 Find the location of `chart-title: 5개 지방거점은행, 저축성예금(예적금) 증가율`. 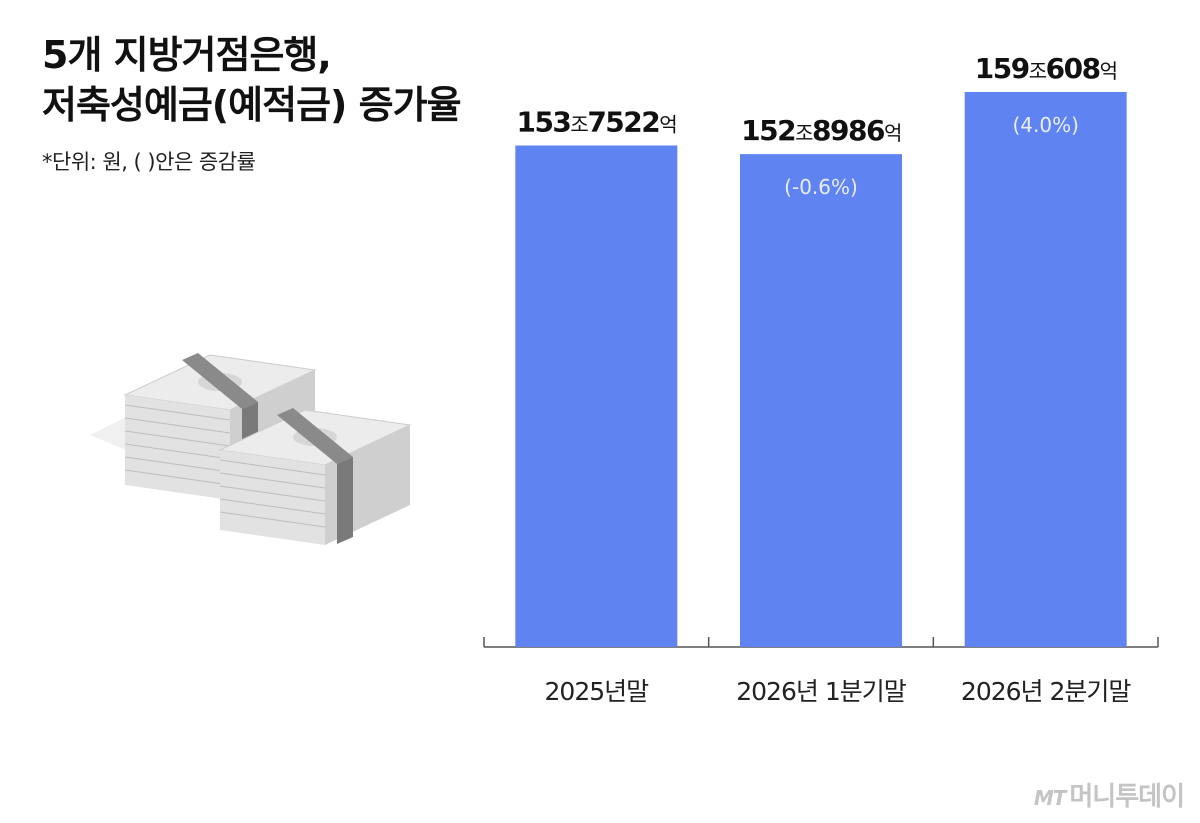

chart-title: 5개 지방거점은행, 저축성예금(예적금) 증가율 is located at coordinates (252, 80).